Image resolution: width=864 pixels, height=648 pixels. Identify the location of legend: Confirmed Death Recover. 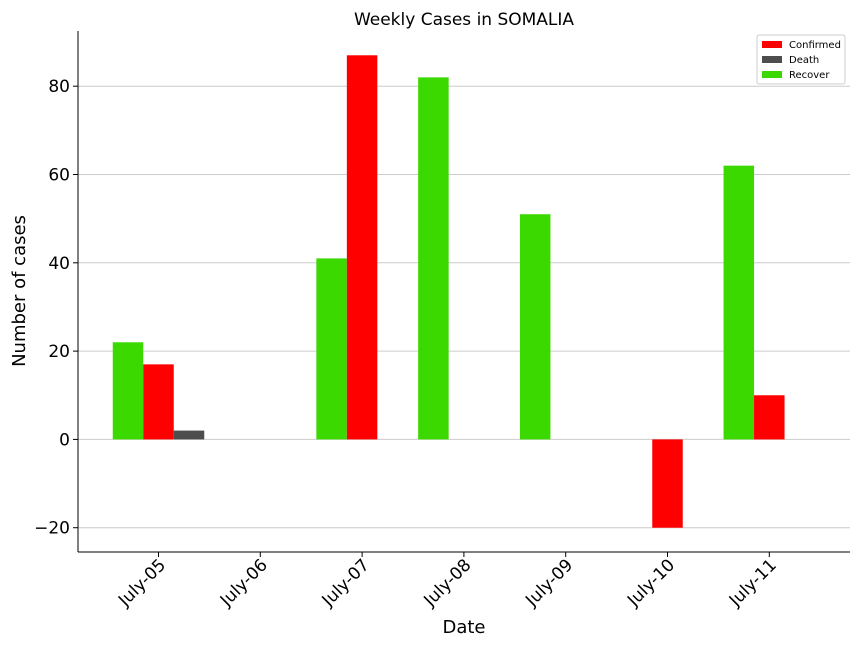
(801, 59).